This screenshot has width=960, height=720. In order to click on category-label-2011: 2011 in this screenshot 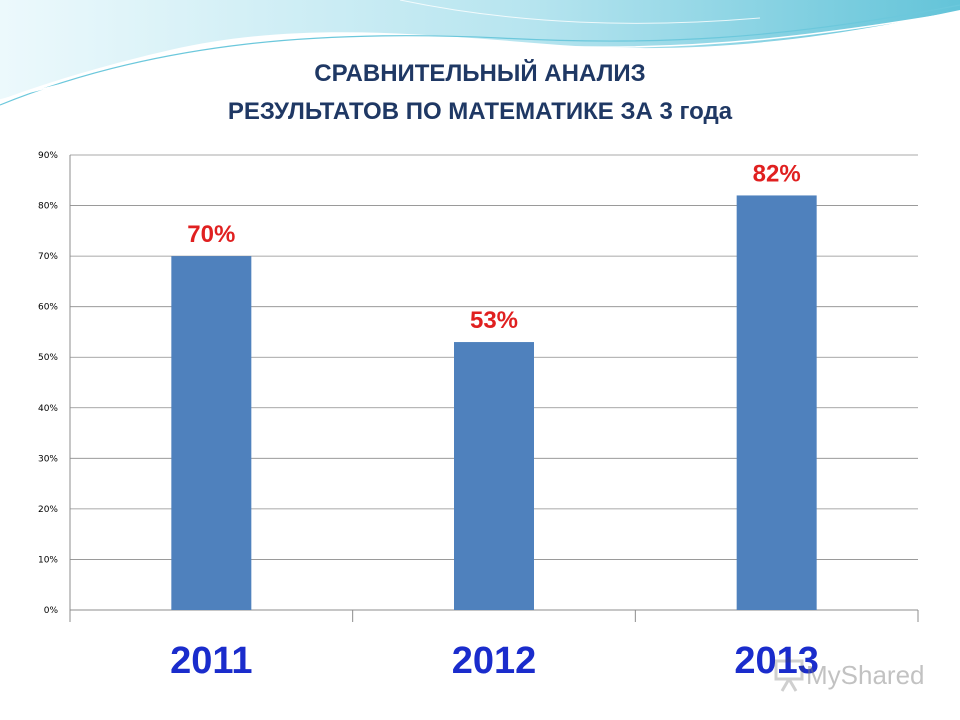, I will do `click(211, 661)`.